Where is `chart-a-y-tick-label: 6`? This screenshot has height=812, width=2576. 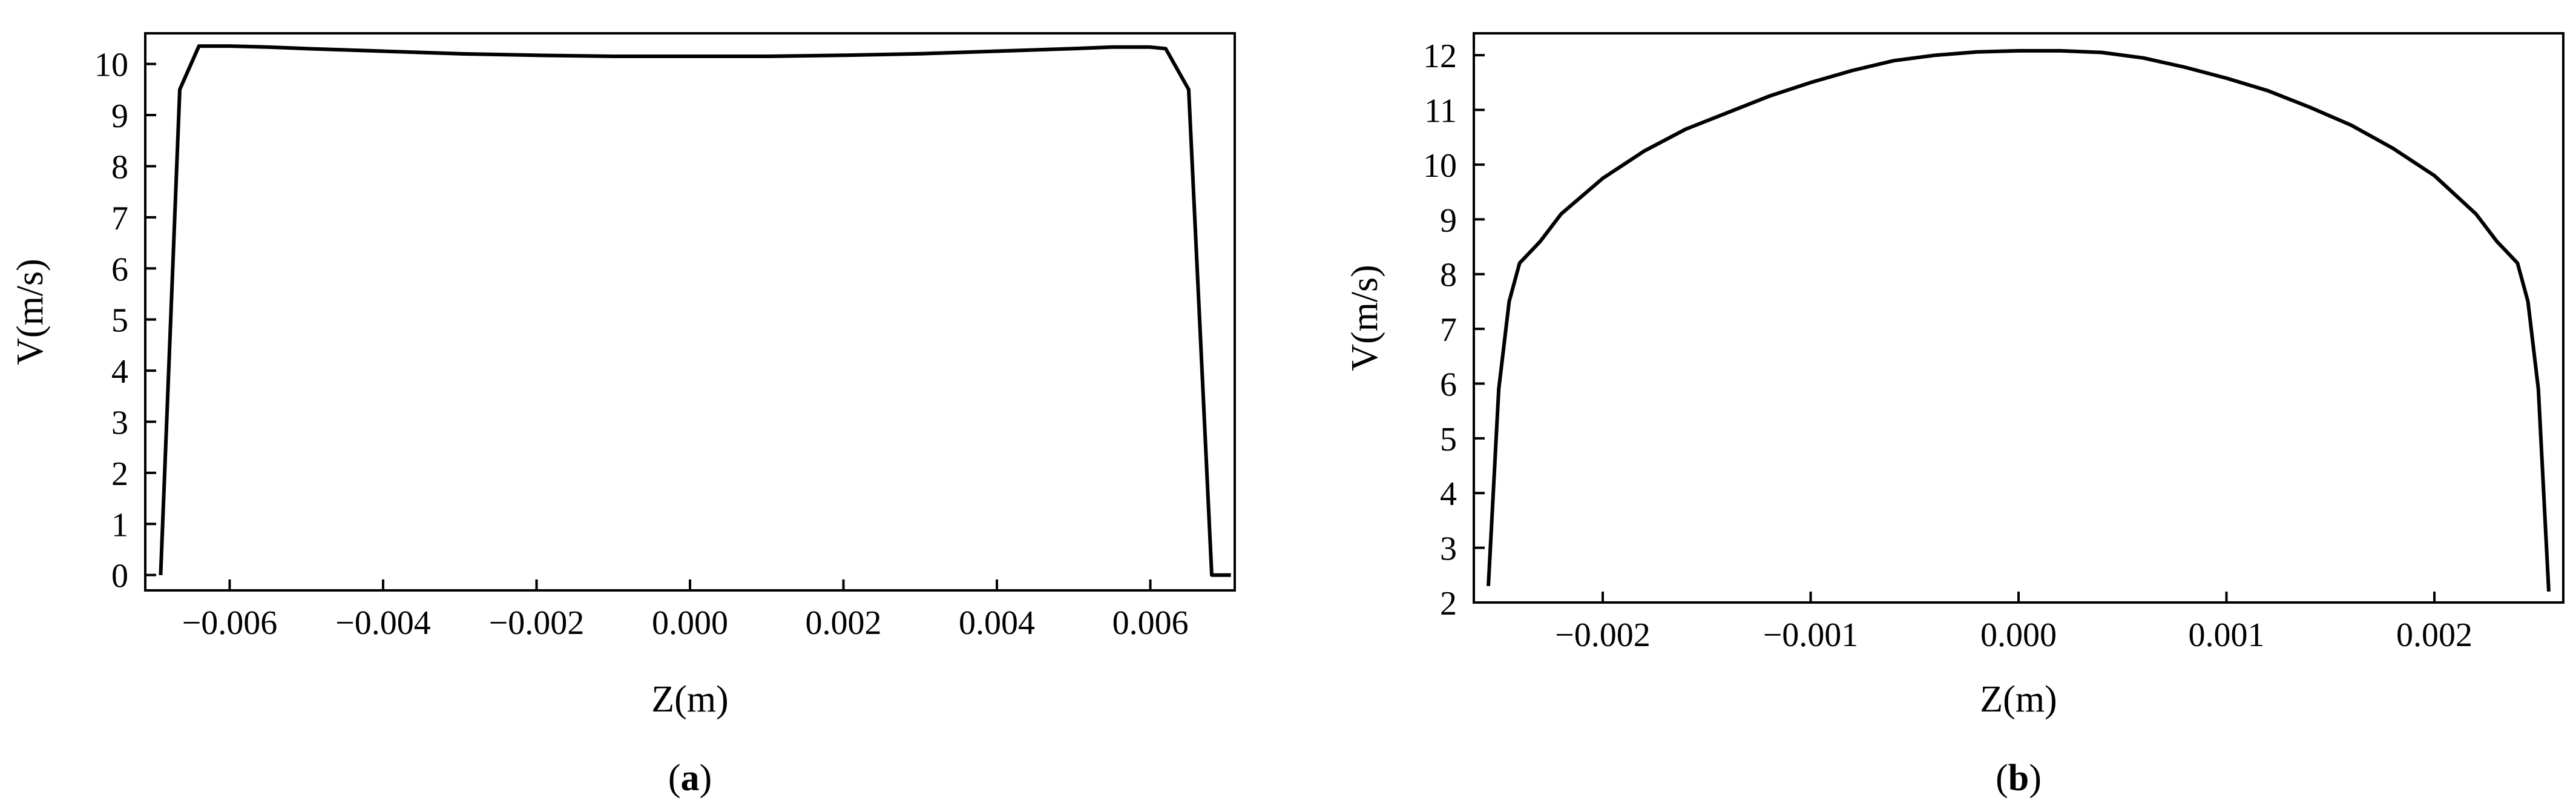 chart-a-y-tick-label: 6 is located at coordinates (119, 269).